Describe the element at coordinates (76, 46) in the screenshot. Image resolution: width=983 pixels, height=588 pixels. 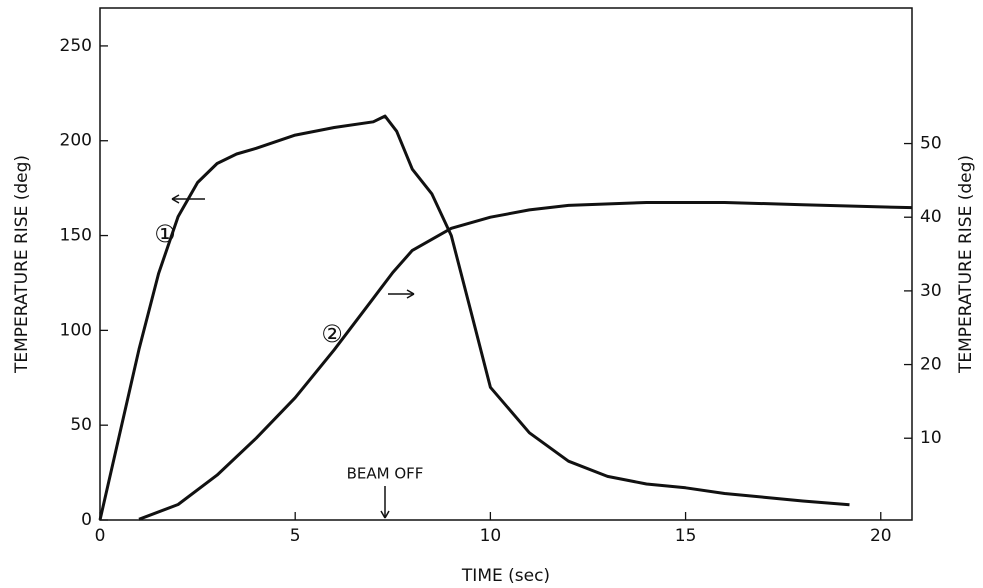
I see `y-tick-label: 250` at that location.